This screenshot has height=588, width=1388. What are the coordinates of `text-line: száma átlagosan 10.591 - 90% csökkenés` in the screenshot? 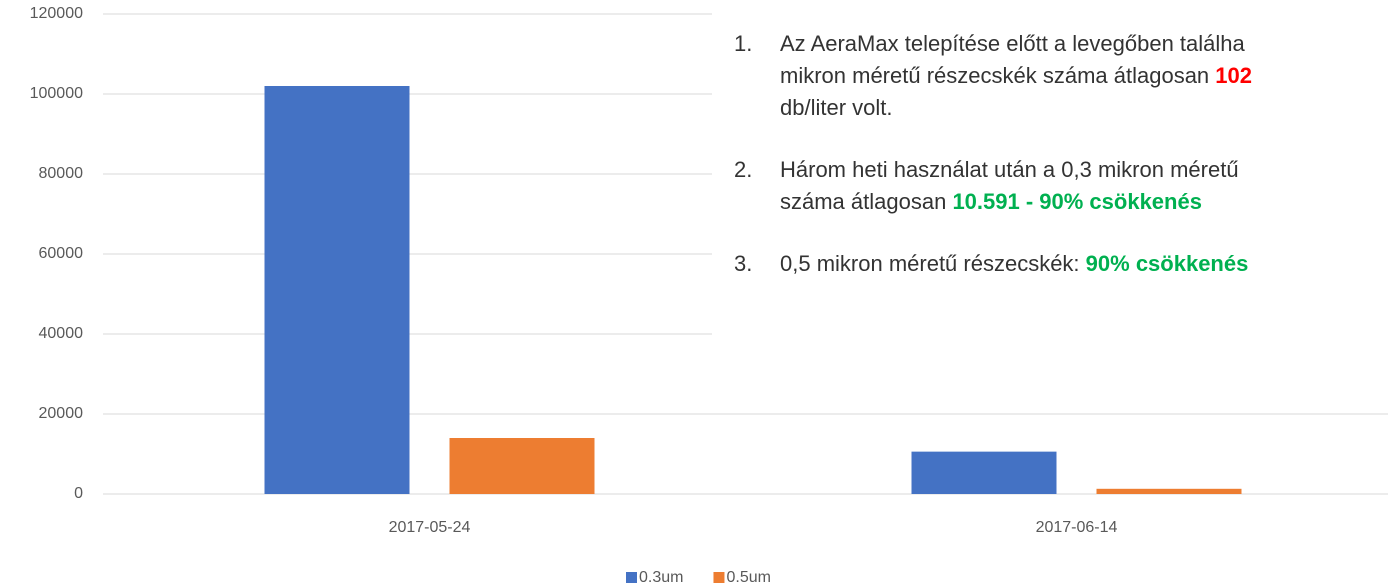 It's located at (1009, 202).